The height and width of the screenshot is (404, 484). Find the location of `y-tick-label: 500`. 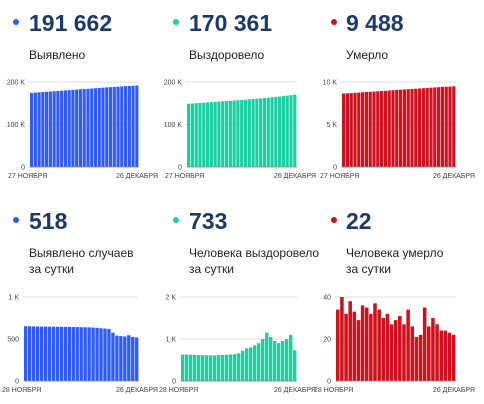

y-tick-label: 500 is located at coordinates (13, 340).